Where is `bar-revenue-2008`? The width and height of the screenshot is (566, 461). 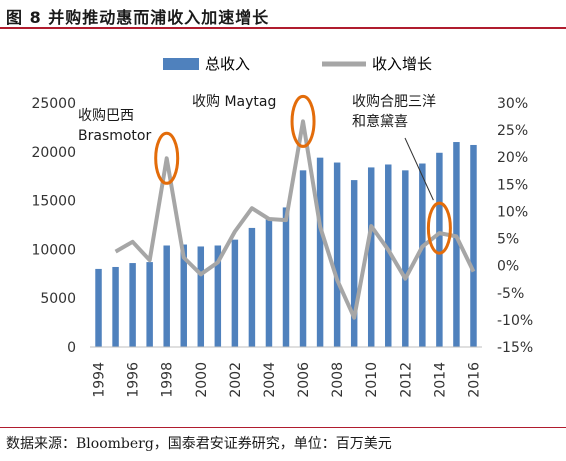
bar-revenue-2008 is located at coordinates (337, 254).